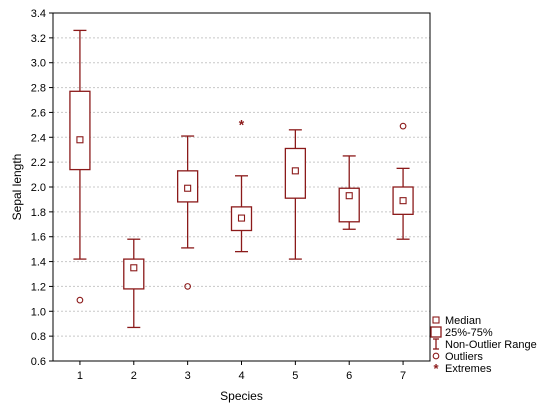 The width and height of the screenshot is (550, 414). Describe the element at coordinates (436, 356) in the screenshot. I see `legend-outlier-swatch` at that location.